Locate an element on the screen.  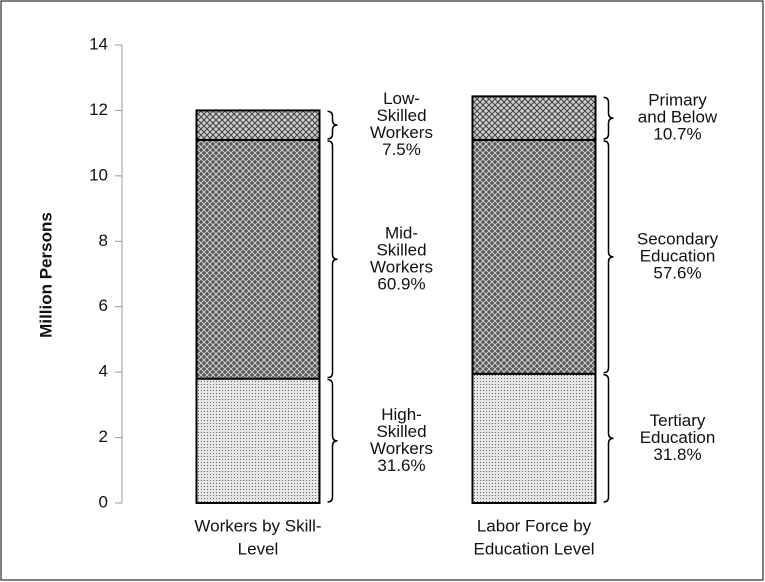
x-tick-label: Level is located at coordinates (258, 548).